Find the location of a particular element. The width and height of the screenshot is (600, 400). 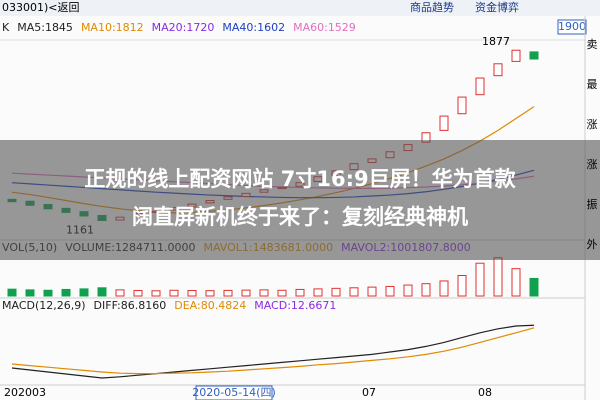

tab: 商品趋势 is located at coordinates (432, 7).